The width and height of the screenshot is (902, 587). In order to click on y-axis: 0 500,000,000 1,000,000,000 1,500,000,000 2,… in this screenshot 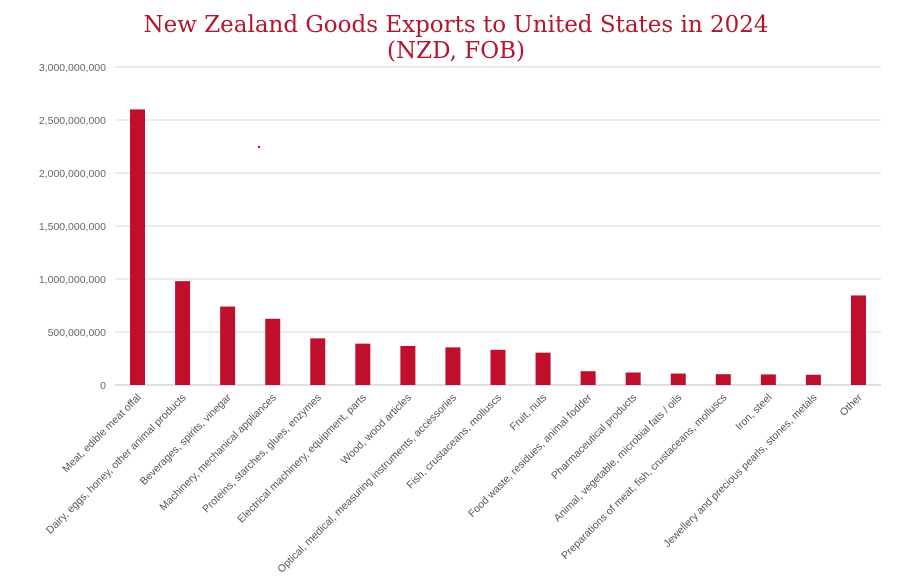, I will do `click(72, 227)`.